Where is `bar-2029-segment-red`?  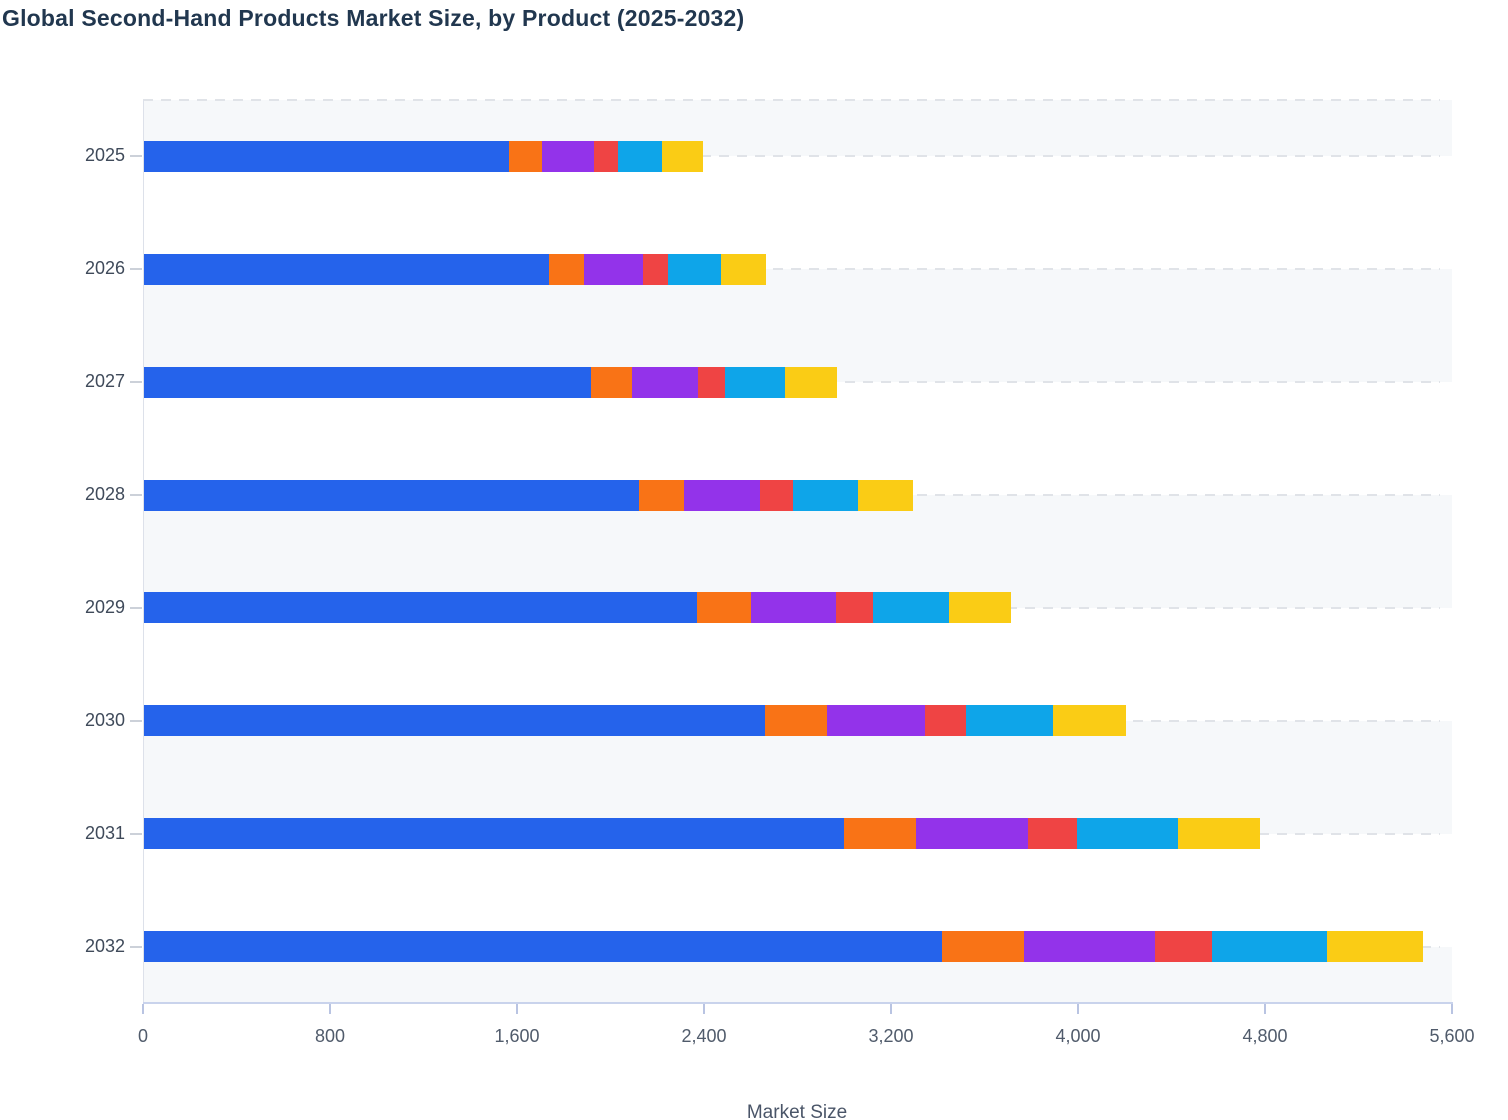
bar-2029-segment-red is located at coordinates (855, 608).